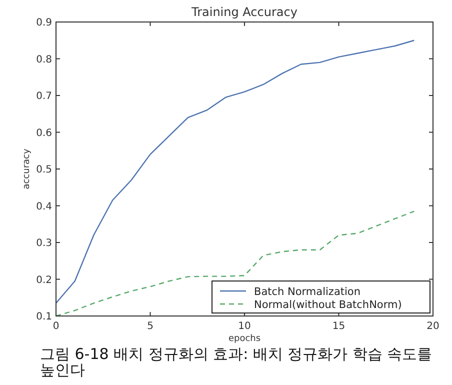  What do you see at coordinates (307, 292) in the screenshot?
I see `legend-label: Batch Normalization` at bounding box center [307, 292].